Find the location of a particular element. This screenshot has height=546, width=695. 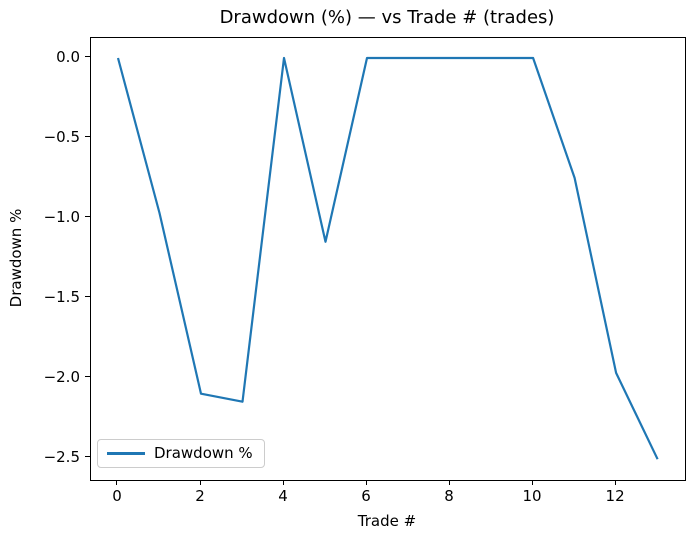

x-tick-label: 2 is located at coordinates (200, 496).